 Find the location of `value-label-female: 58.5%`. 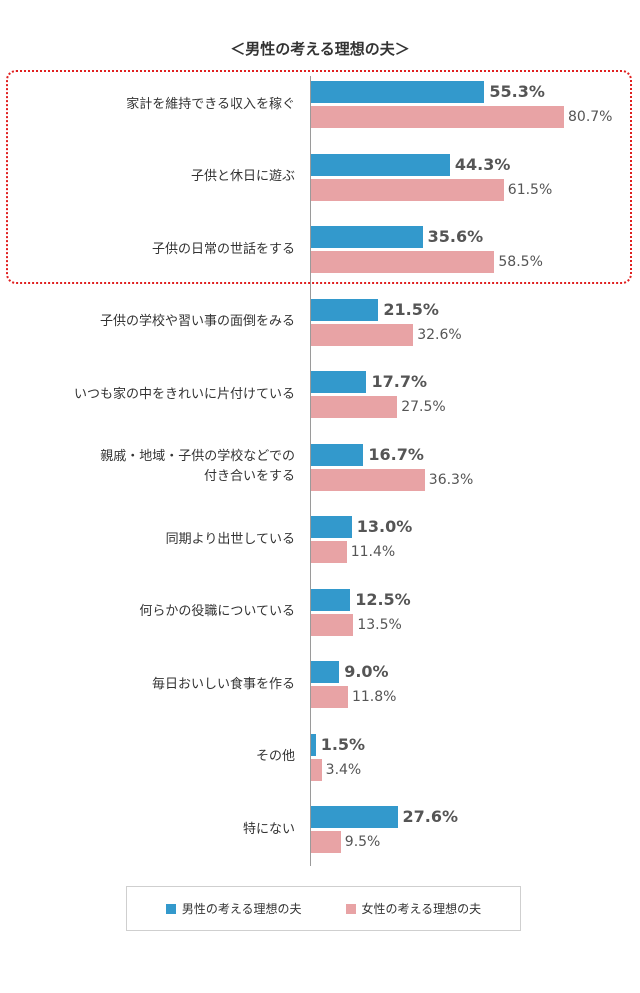

value-label-female: 58.5% is located at coordinates (520, 262).